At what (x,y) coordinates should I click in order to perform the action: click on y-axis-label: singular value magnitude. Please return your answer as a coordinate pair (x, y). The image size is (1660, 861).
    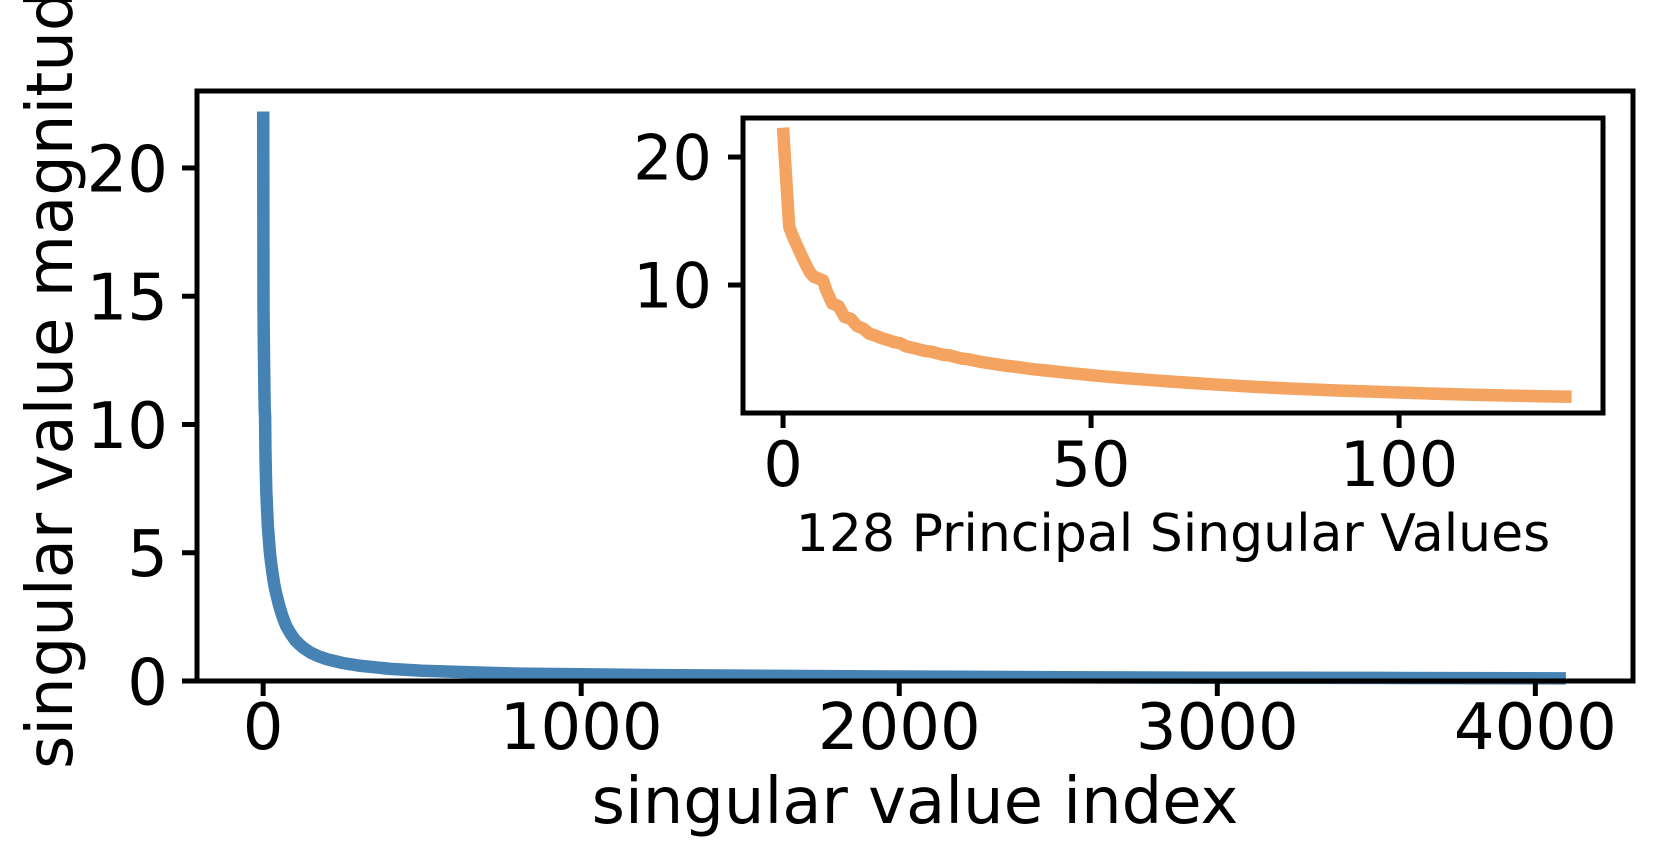
    Looking at the image, I should click on (51, 384).